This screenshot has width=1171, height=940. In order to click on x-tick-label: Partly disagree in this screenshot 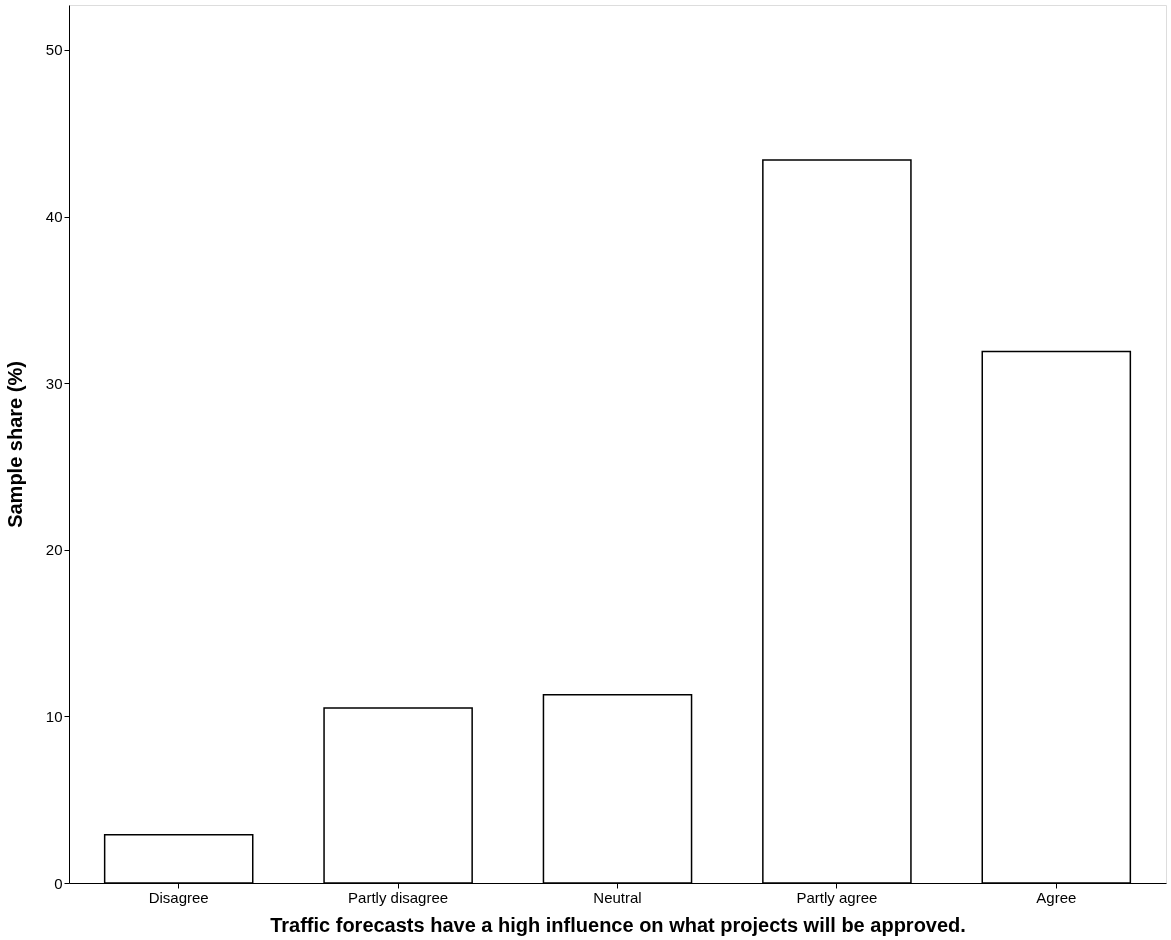, I will do `click(398, 897)`.